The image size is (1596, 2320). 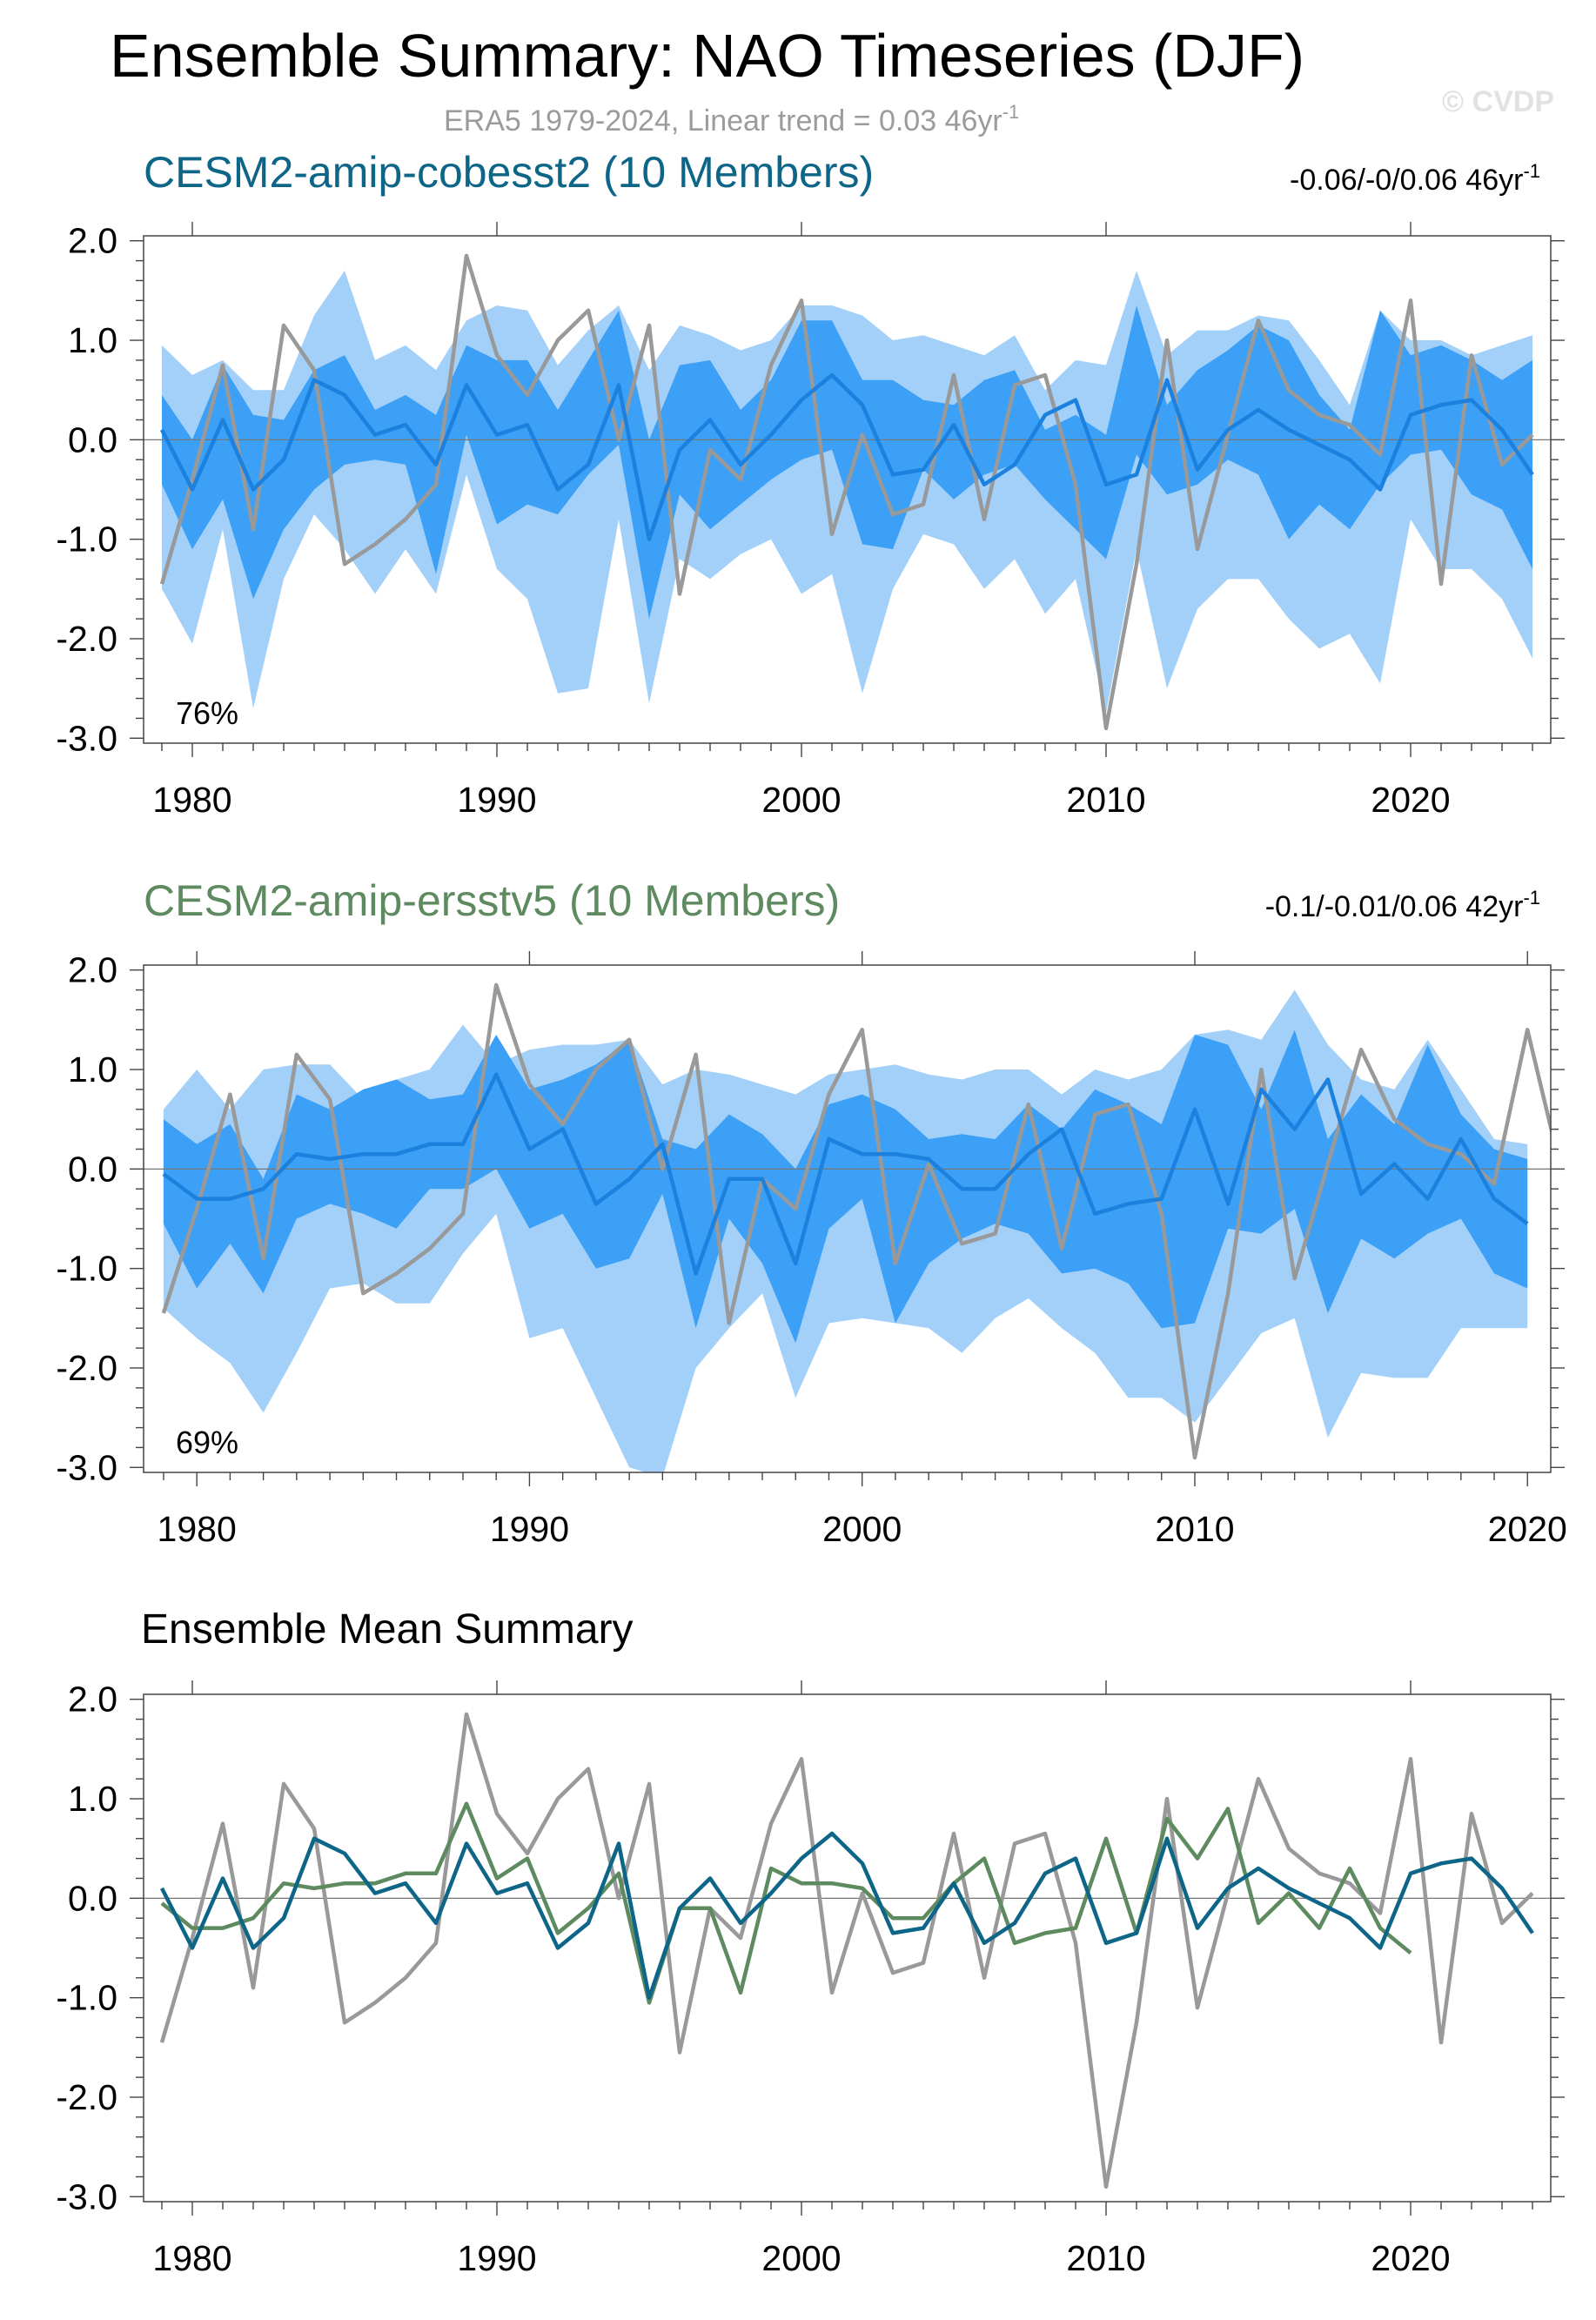 I want to click on cobesst2-mean-line, so click(x=846, y=1915).